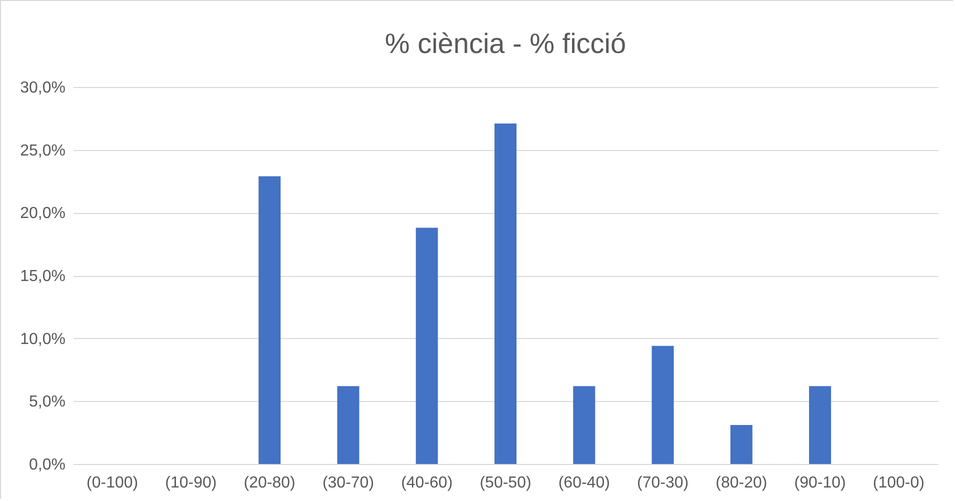 The width and height of the screenshot is (955, 501). What do you see at coordinates (662, 483) in the screenshot?
I see `x-tick-label: (70-30)` at bounding box center [662, 483].